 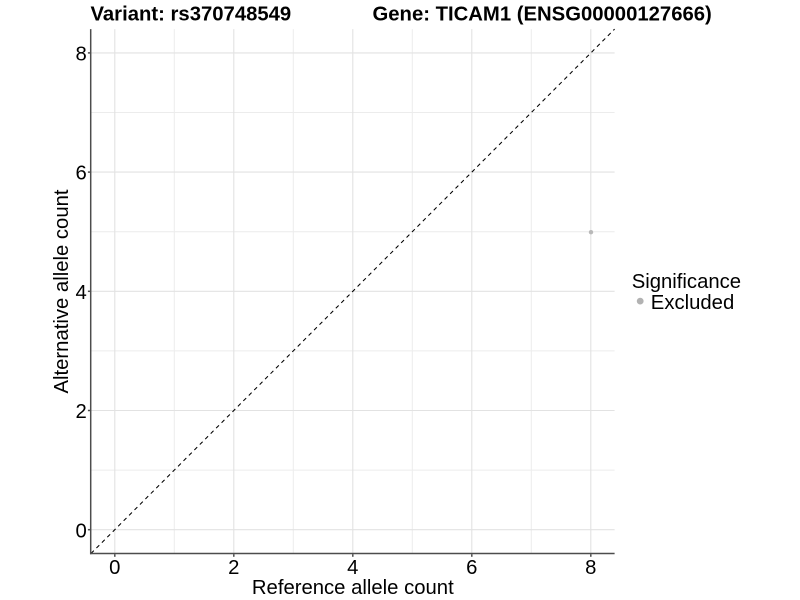 What do you see at coordinates (191, 15) in the screenshot?
I see `svg-text: Variant: rs370748549` at bounding box center [191, 15].